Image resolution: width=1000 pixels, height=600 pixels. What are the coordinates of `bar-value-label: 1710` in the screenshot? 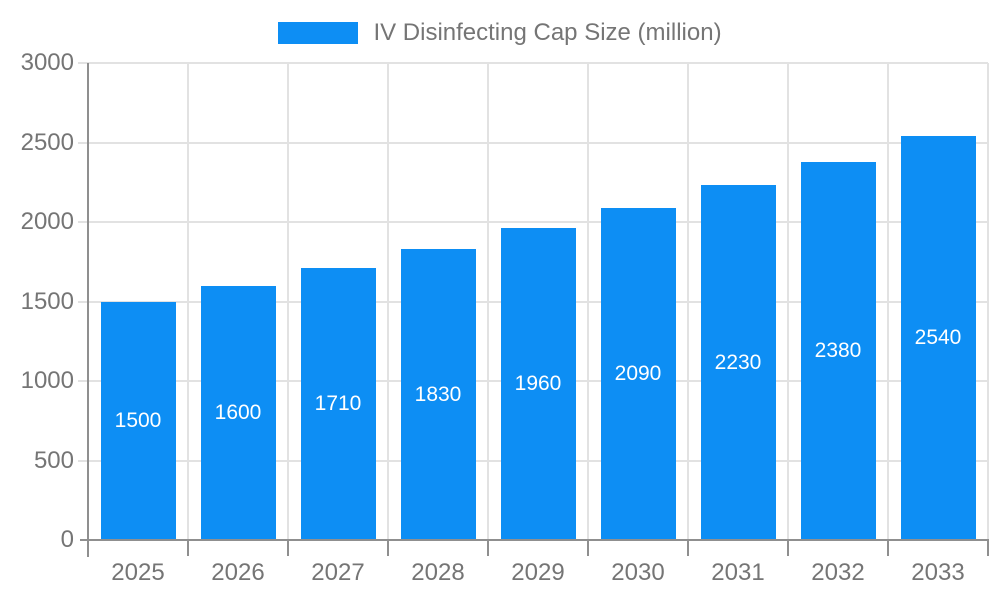 It's located at (338, 404).